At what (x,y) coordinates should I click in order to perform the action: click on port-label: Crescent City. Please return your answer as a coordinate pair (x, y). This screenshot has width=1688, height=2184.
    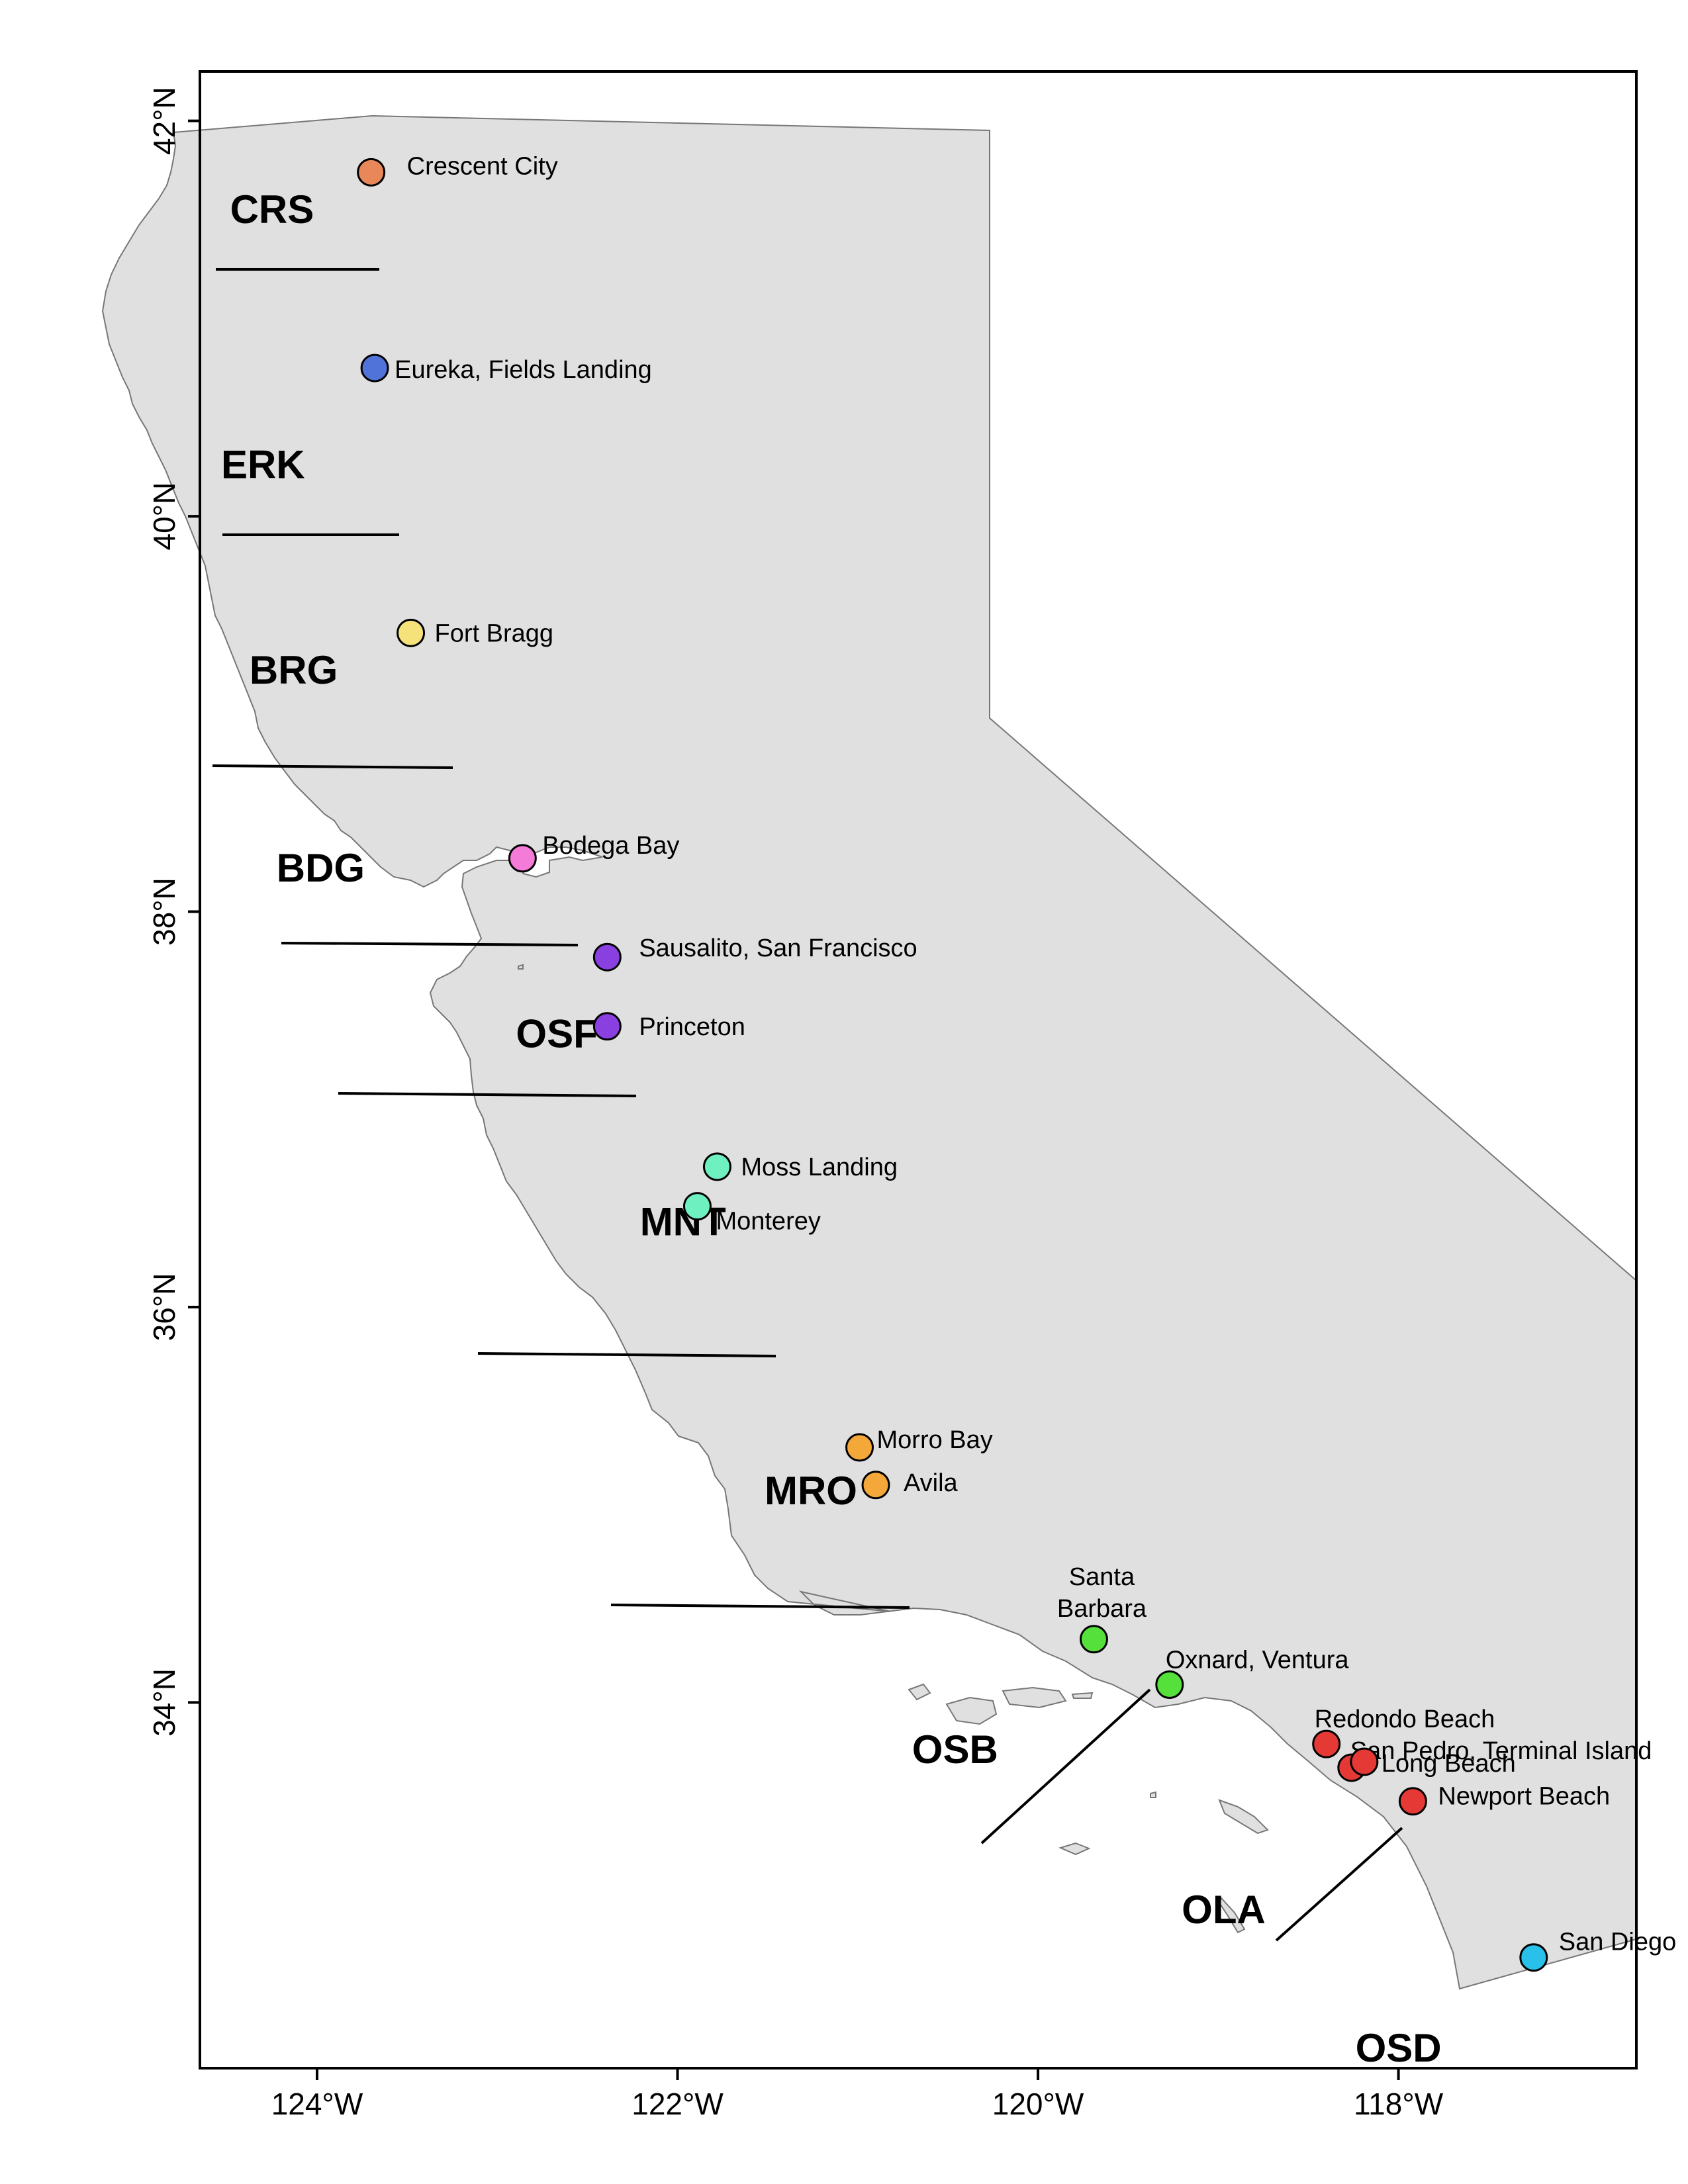
    Looking at the image, I should click on (482, 166).